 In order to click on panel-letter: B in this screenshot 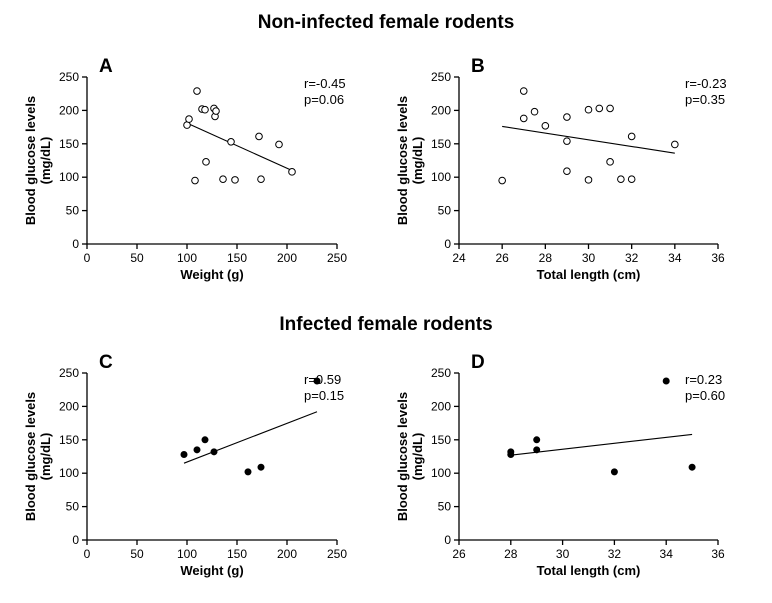, I will do `click(478, 66)`.